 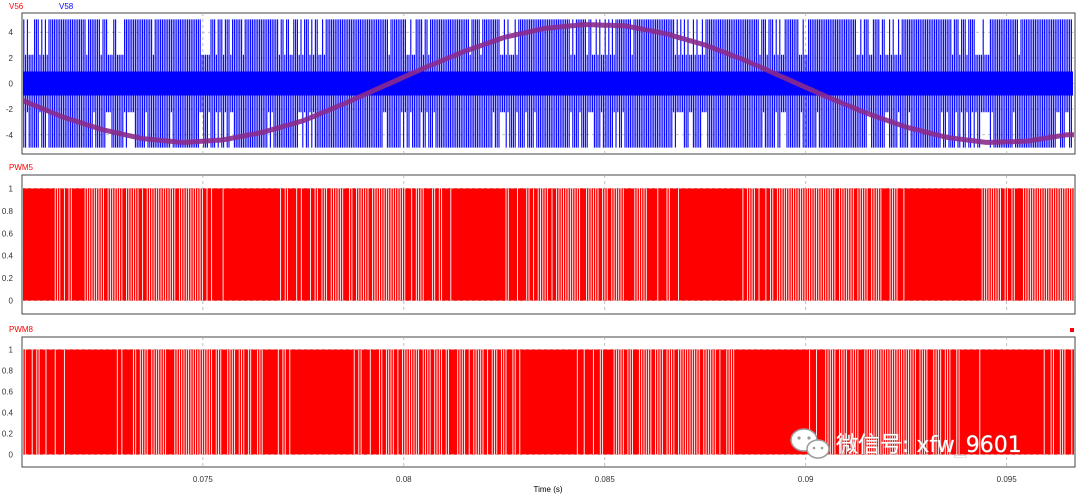 What do you see at coordinates (16, 6) in the screenshot?
I see `legend-v56: V56` at bounding box center [16, 6].